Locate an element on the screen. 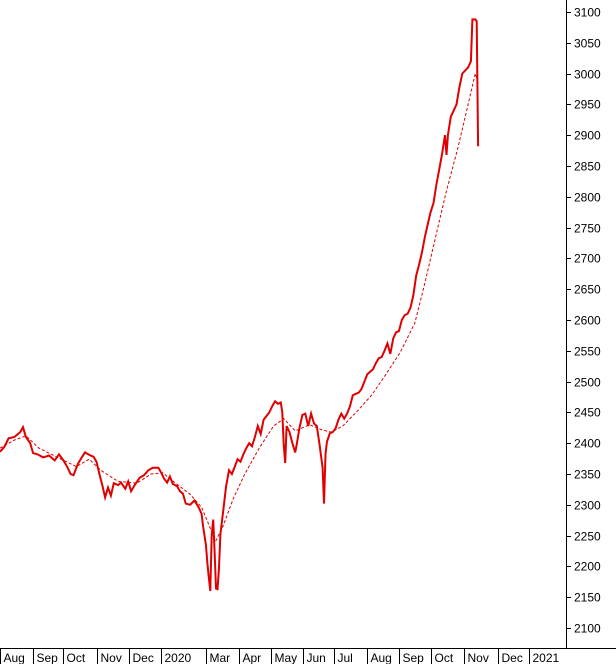 The image size is (616, 664). y-tick-label: 2450 is located at coordinates (587, 413).